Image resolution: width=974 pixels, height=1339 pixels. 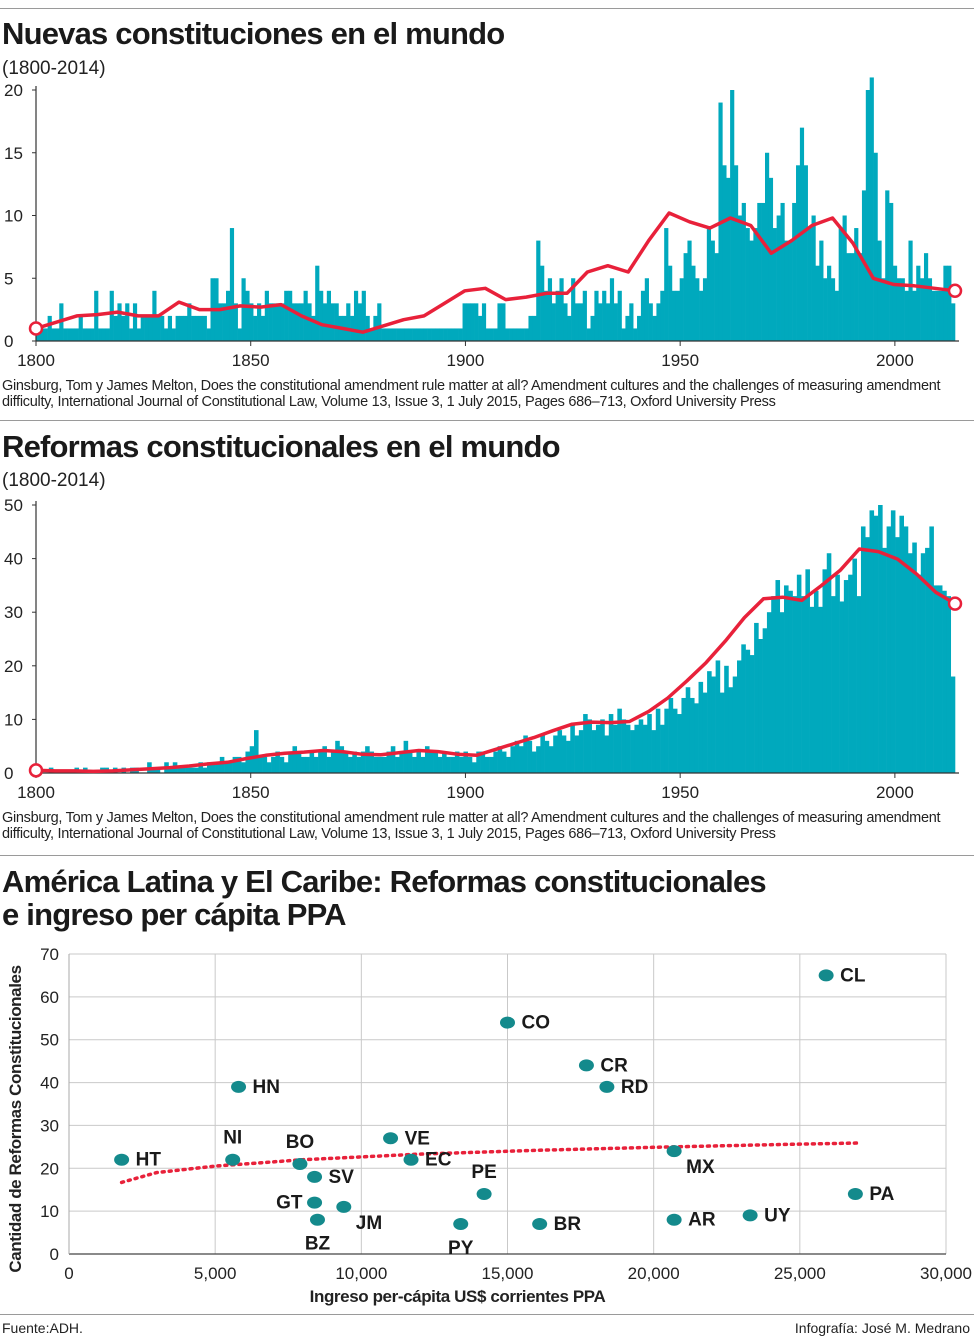 I want to click on chart3-x-tick-label: 0, so click(x=68, y=1273).